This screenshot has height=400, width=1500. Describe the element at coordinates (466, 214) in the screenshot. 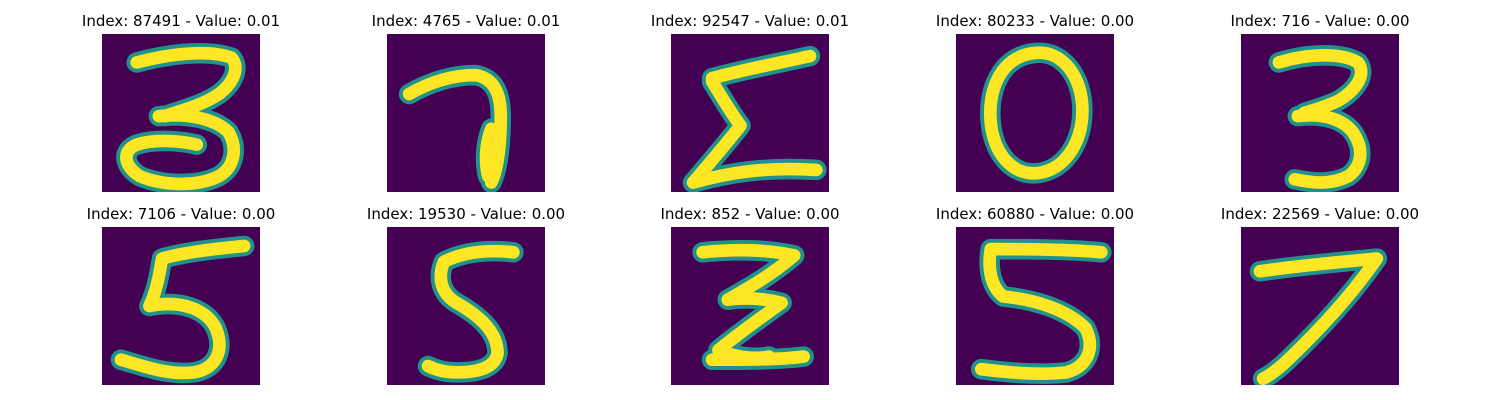

I see `panel-title: Index: 19530 - Value: 0.00` at that location.